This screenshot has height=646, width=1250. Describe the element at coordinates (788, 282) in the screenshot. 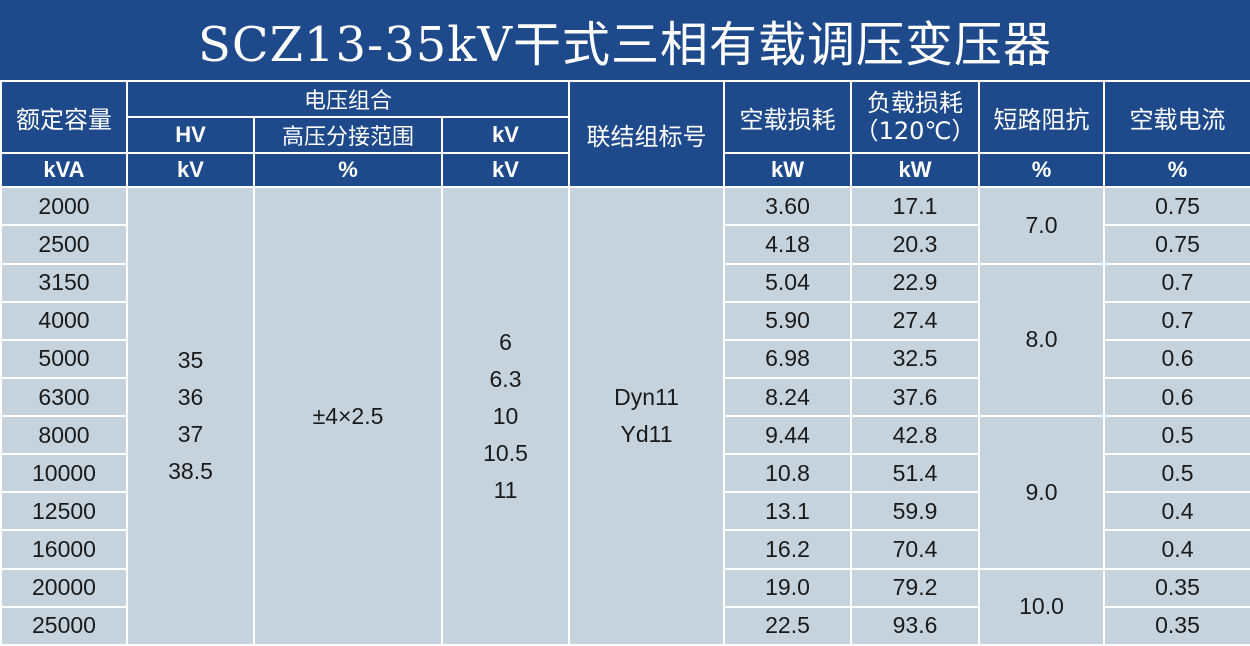

I see `no-load-loss-cell: 5.04` at that location.